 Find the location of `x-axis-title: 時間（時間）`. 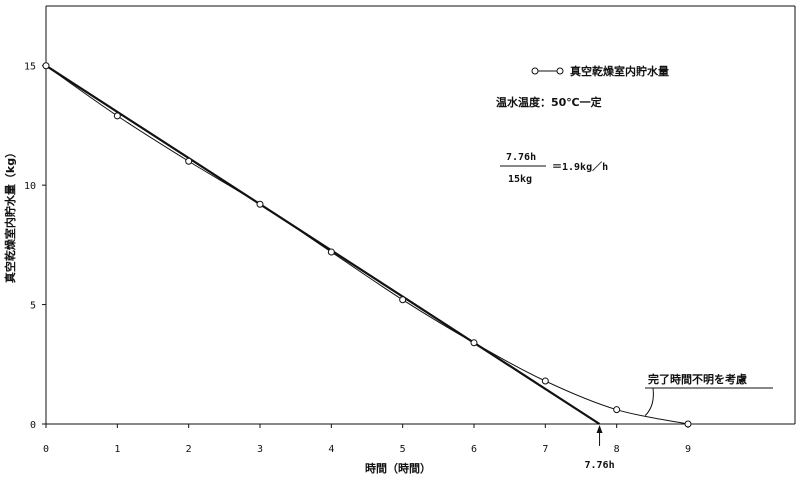

x-axis-title: 時間（時間） is located at coordinates (398, 468).